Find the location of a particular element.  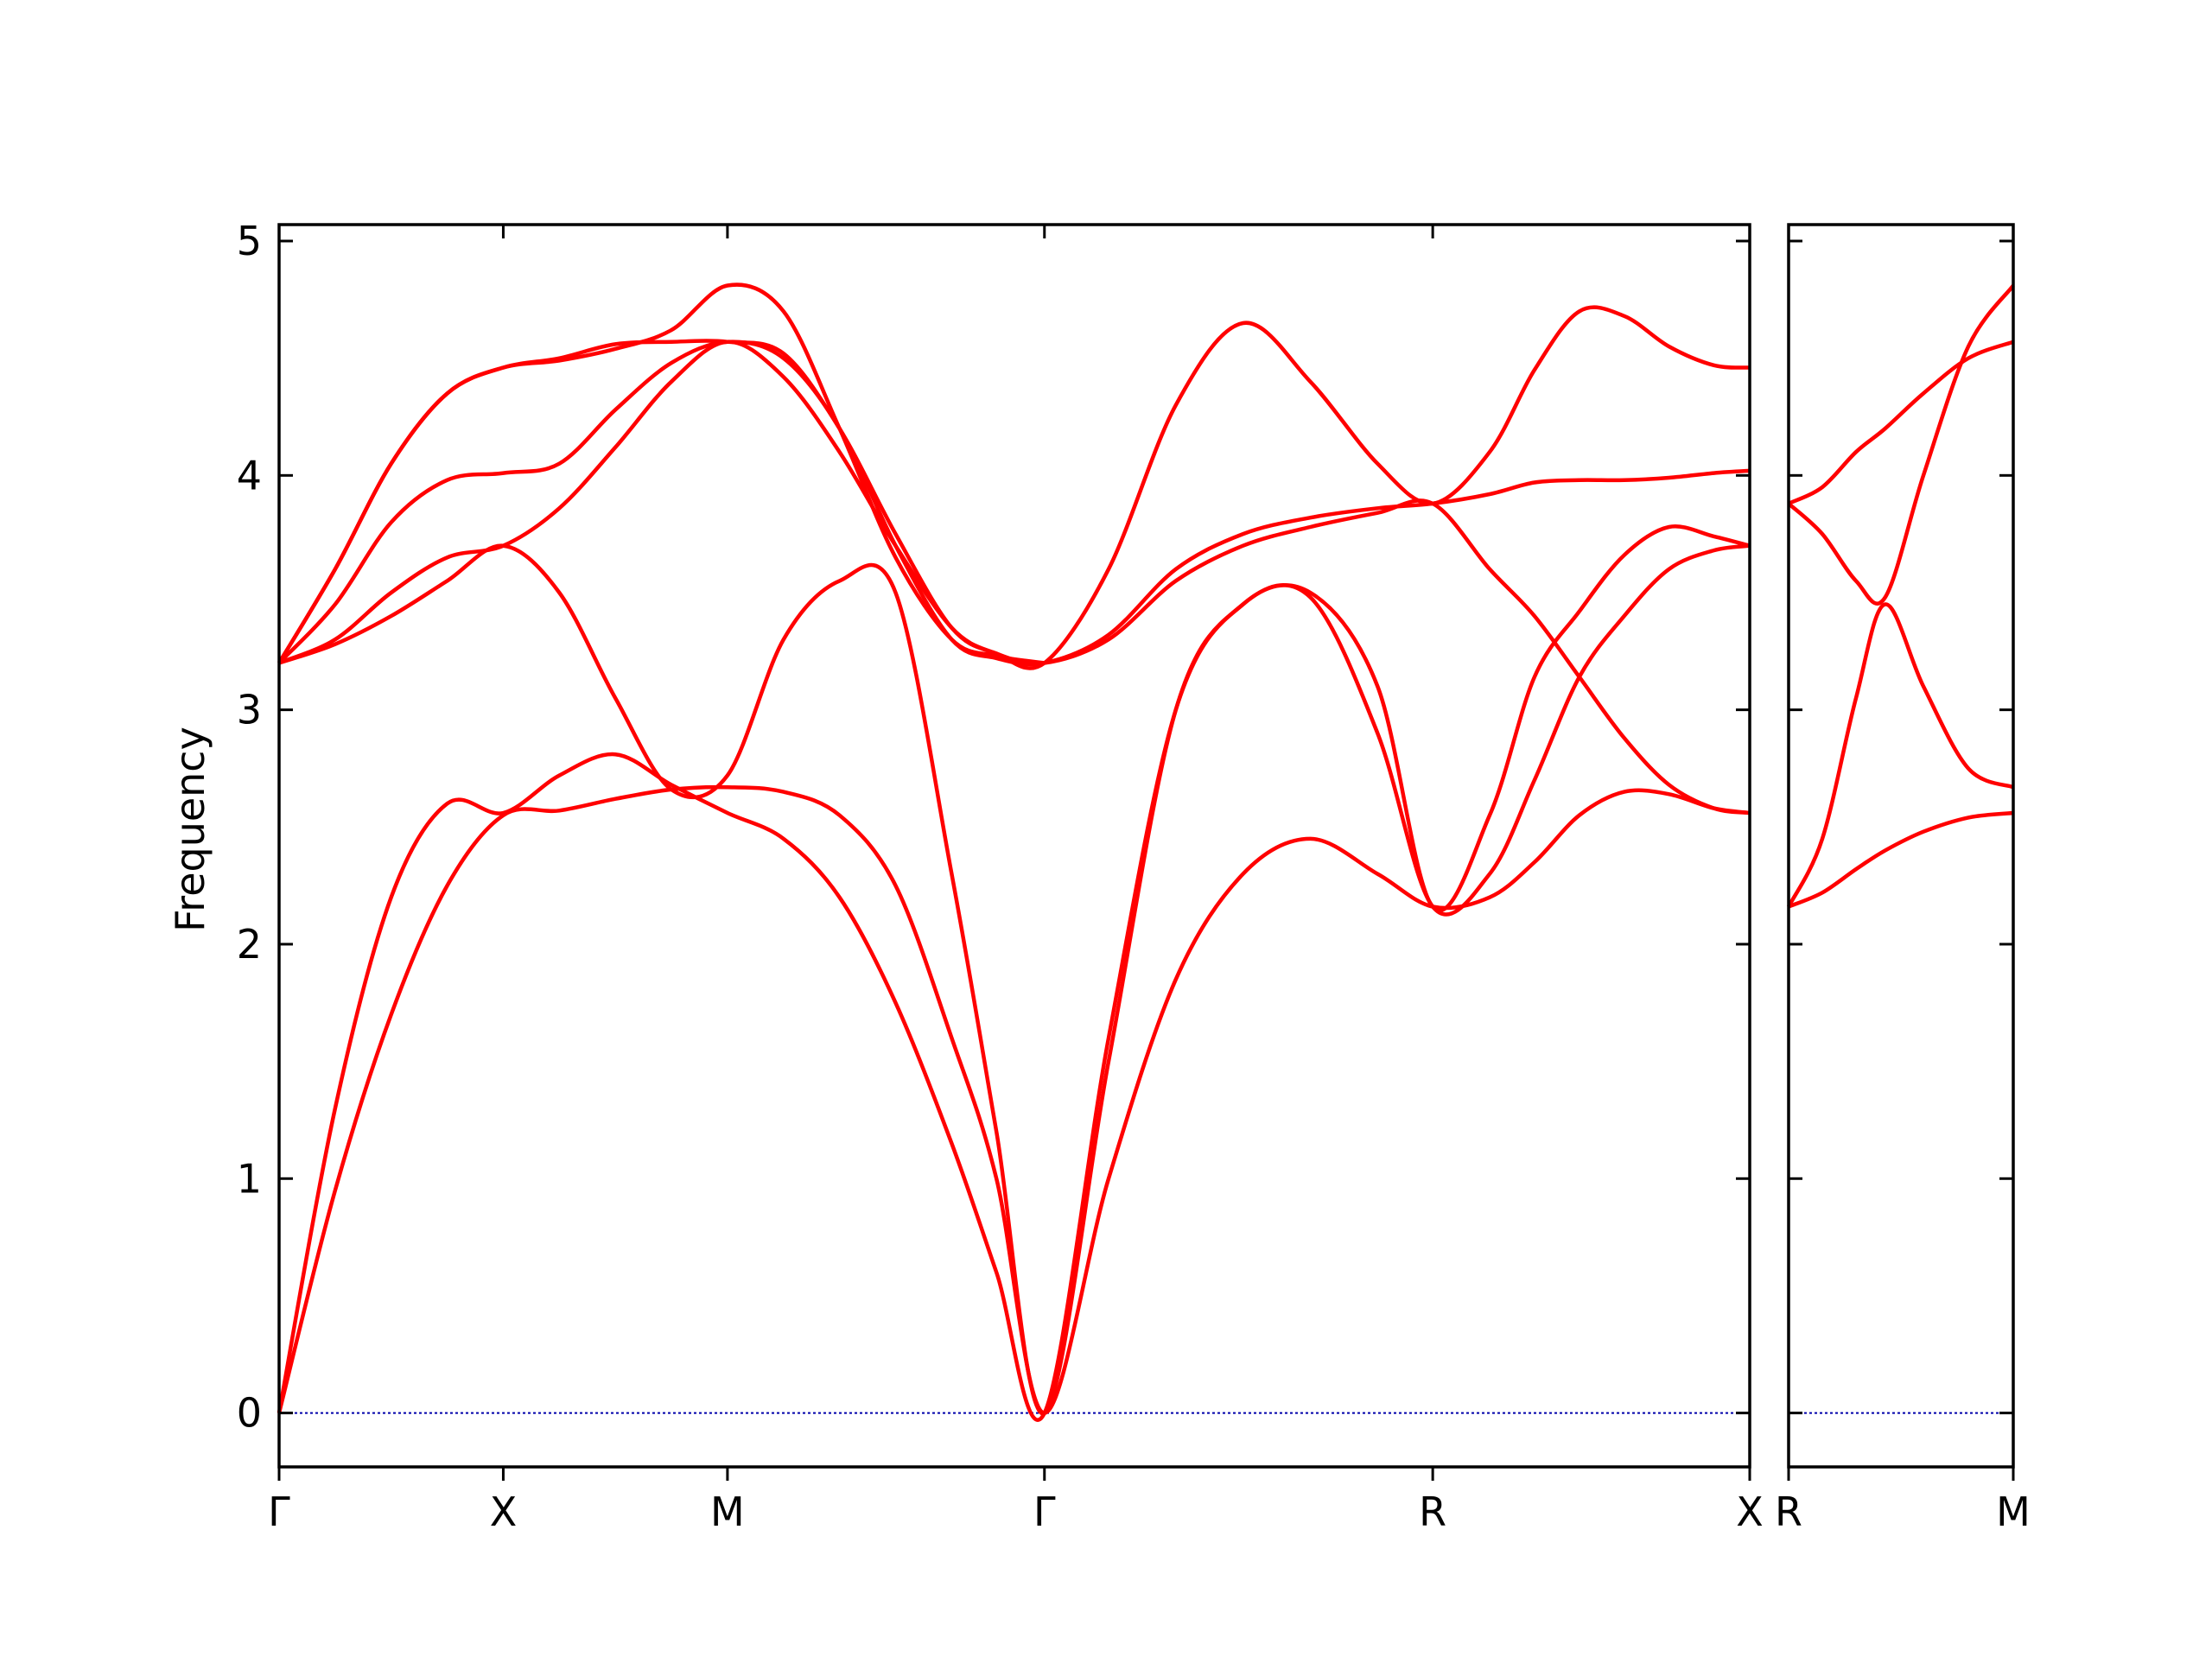

x-tick-label-3-panel-1: M is located at coordinates (727, 1512).